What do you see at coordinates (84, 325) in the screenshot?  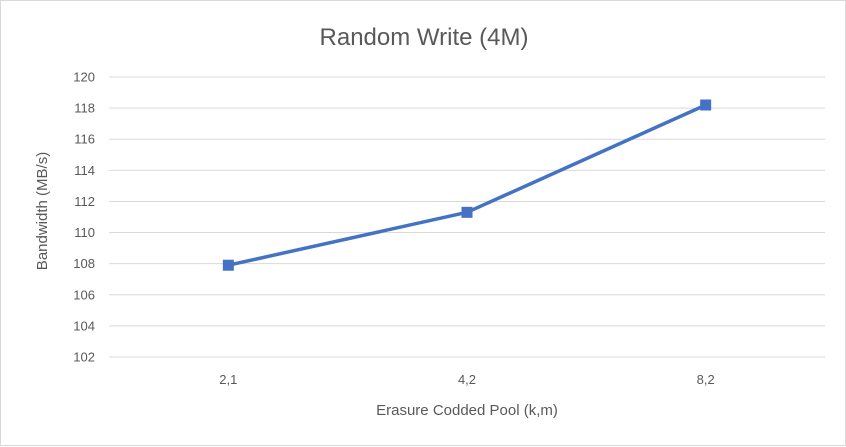 I see `y-tick-label: 104` at bounding box center [84, 325].